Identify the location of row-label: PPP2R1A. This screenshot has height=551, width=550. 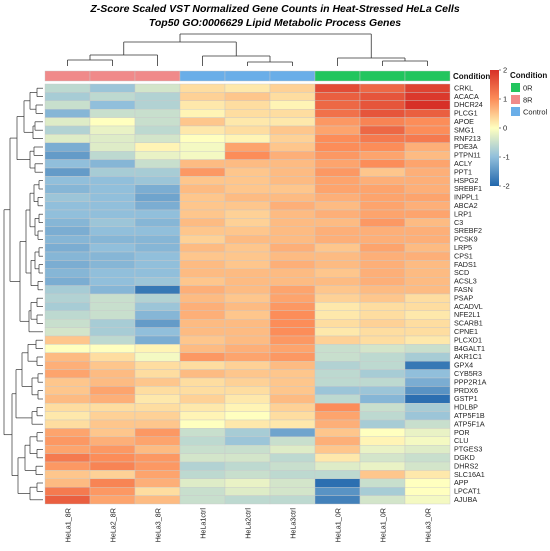
(470, 381).